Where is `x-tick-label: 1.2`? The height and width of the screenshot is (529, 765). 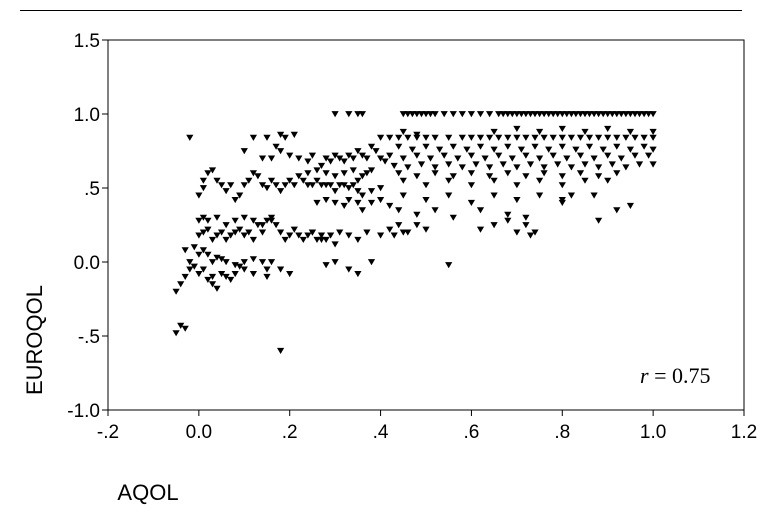 x-tick-label: 1.2 is located at coordinates (744, 432).